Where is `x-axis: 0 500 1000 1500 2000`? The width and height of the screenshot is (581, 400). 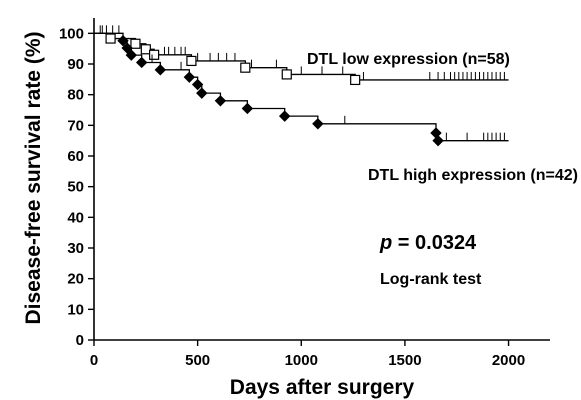 x-axis: 0 500 1000 1500 2000 is located at coordinates (320, 354).